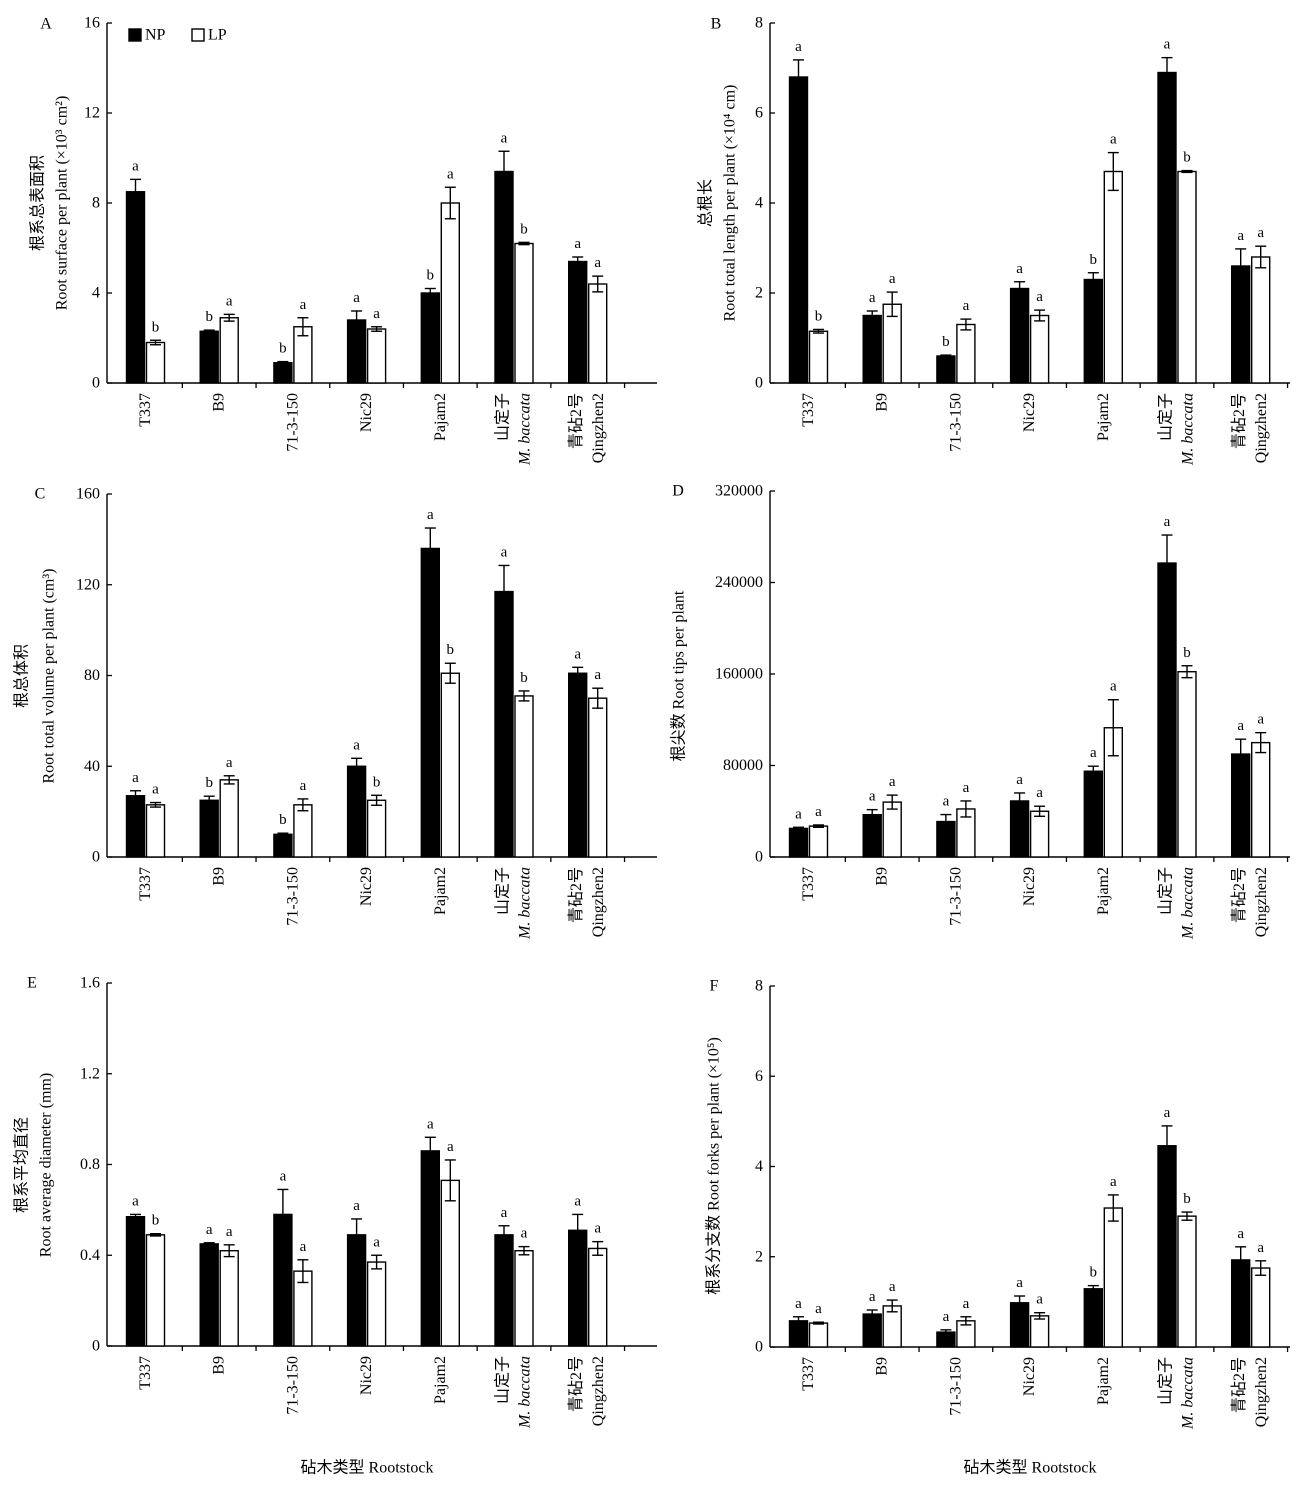 The height and width of the screenshot is (1491, 1300). I want to click on y-tick-label: 160, so click(88, 494).